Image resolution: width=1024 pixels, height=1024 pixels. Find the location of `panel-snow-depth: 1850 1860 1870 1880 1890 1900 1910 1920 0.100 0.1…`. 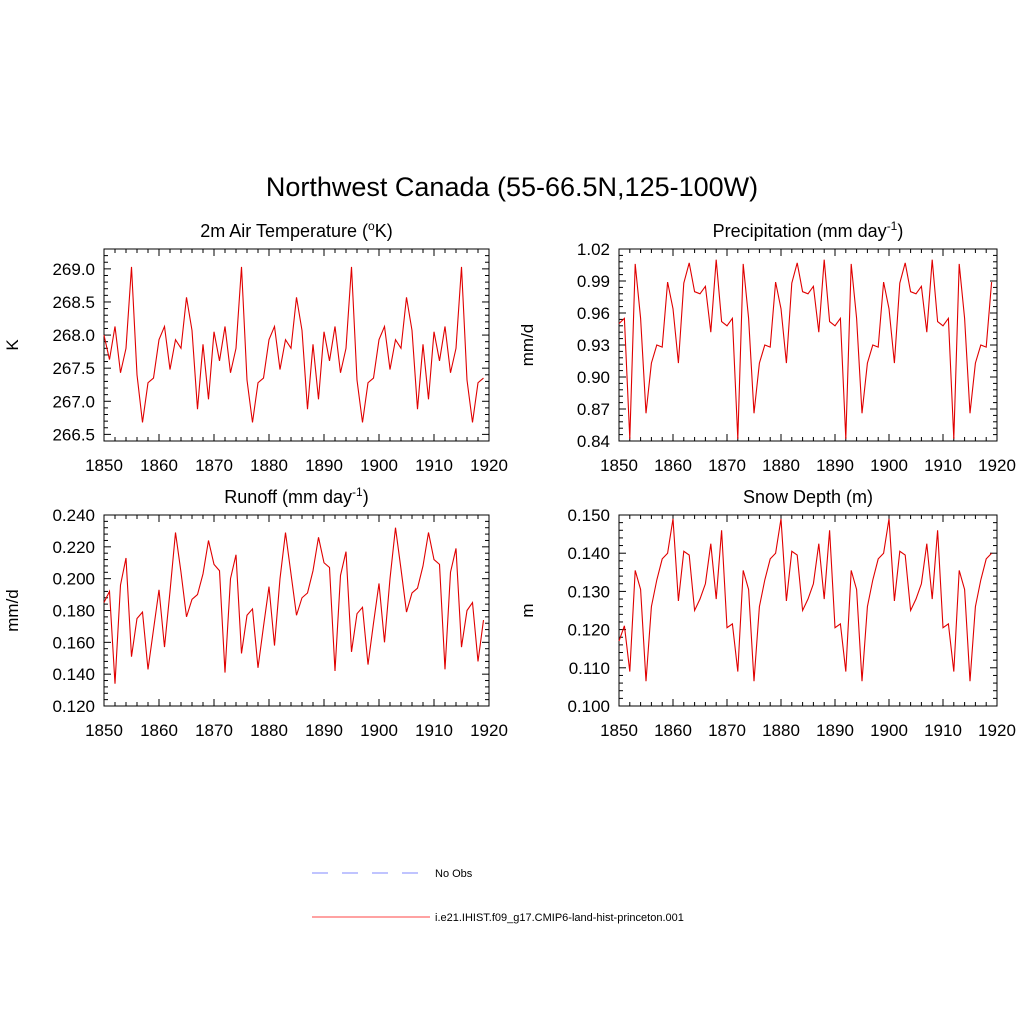

panel-snow-depth: 1850 1860 1870 1880 1890 1900 1910 1920 0.100 0.1… is located at coordinates (767, 613).